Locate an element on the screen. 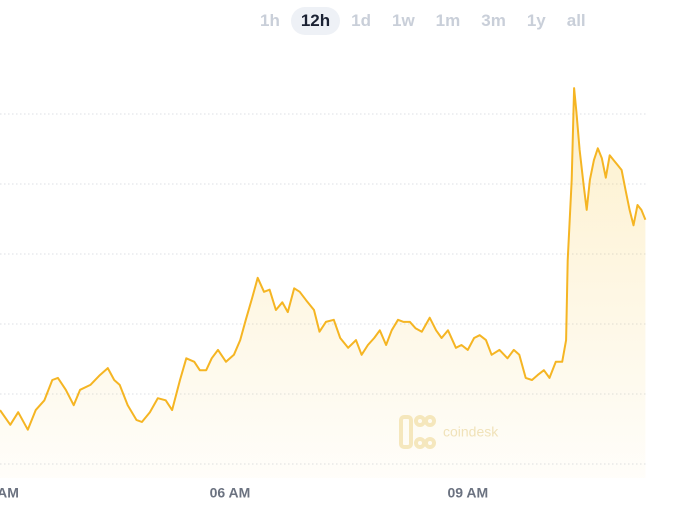  range-selector: 1h 12h 1d 1w 1m 3m 1y all is located at coordinates (423, 21).